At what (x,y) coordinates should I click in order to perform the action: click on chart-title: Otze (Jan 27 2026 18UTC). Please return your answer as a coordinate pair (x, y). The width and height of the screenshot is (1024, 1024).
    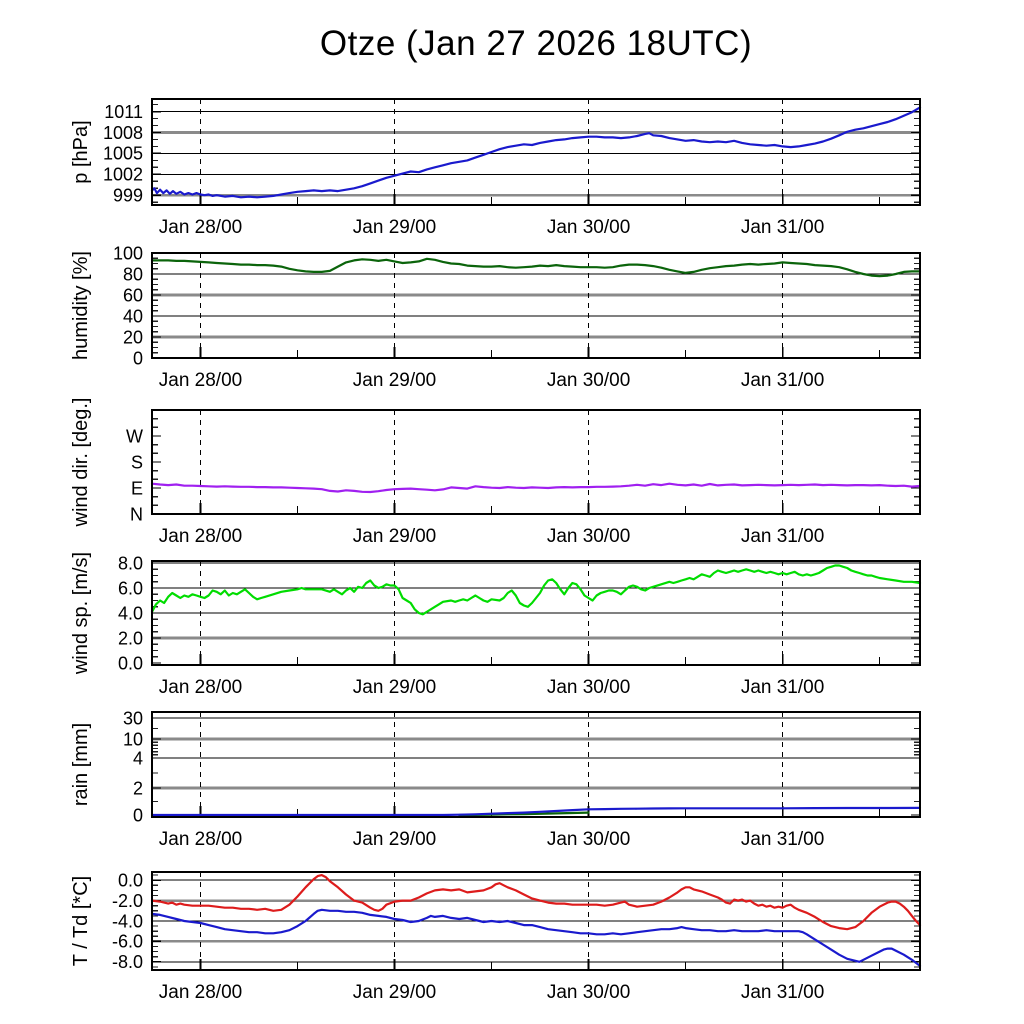
    Looking at the image, I should click on (536, 43).